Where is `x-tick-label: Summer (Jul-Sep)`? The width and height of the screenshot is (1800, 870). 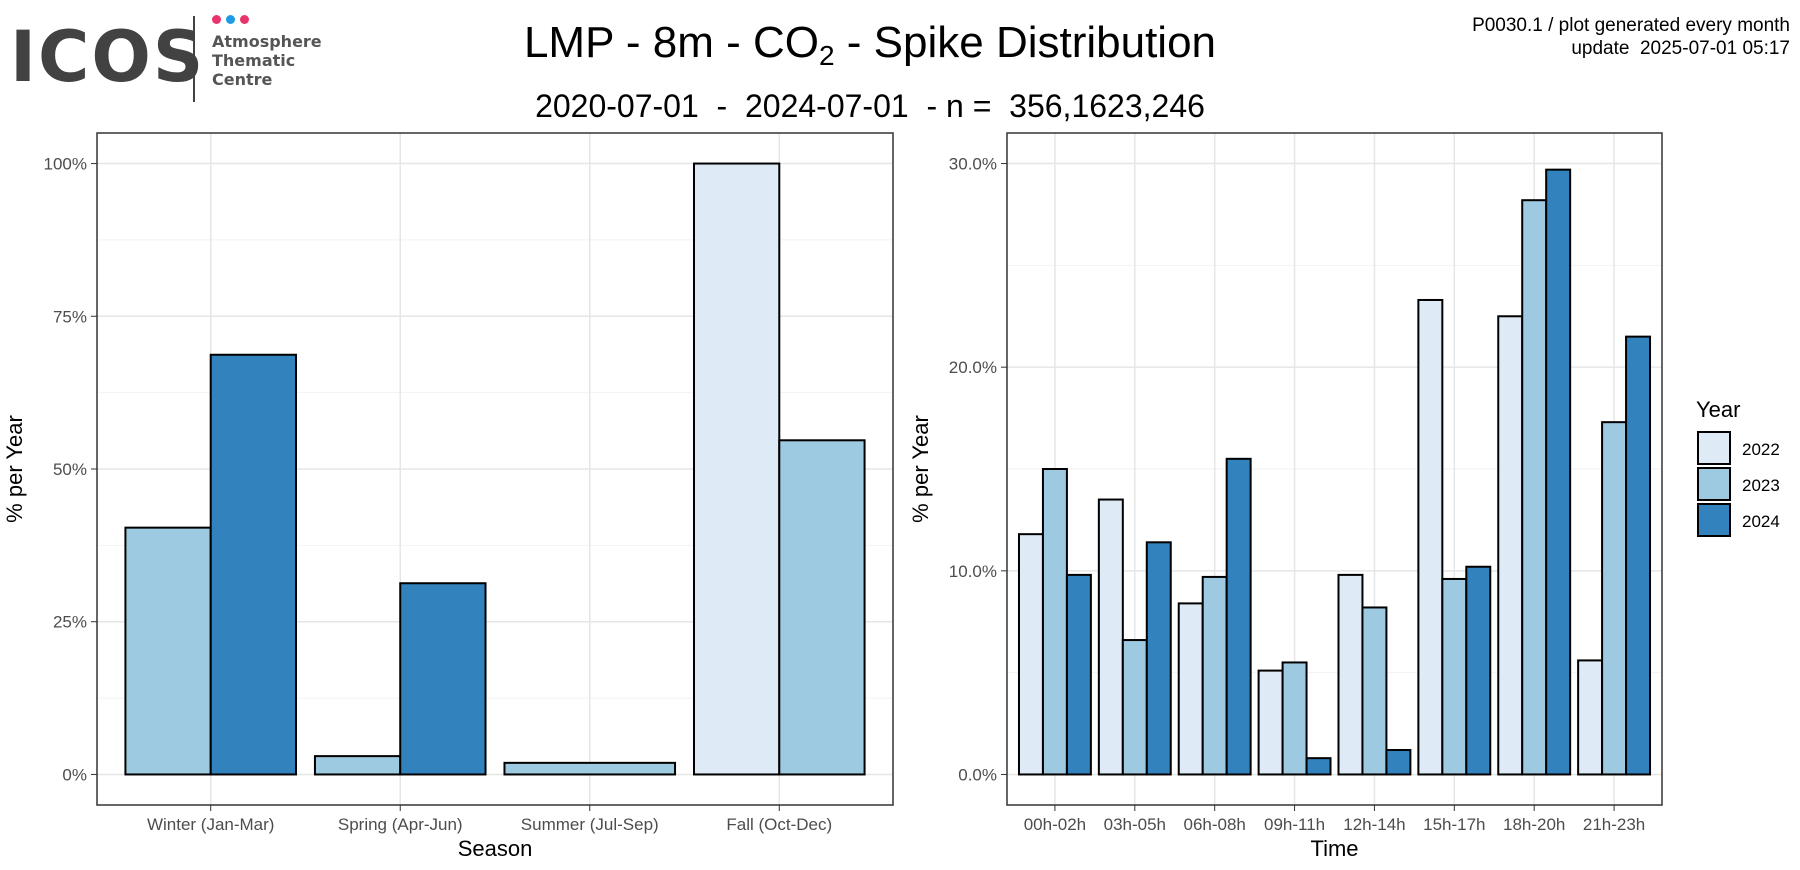 x-tick-label: Summer (Jul-Sep) is located at coordinates (590, 824).